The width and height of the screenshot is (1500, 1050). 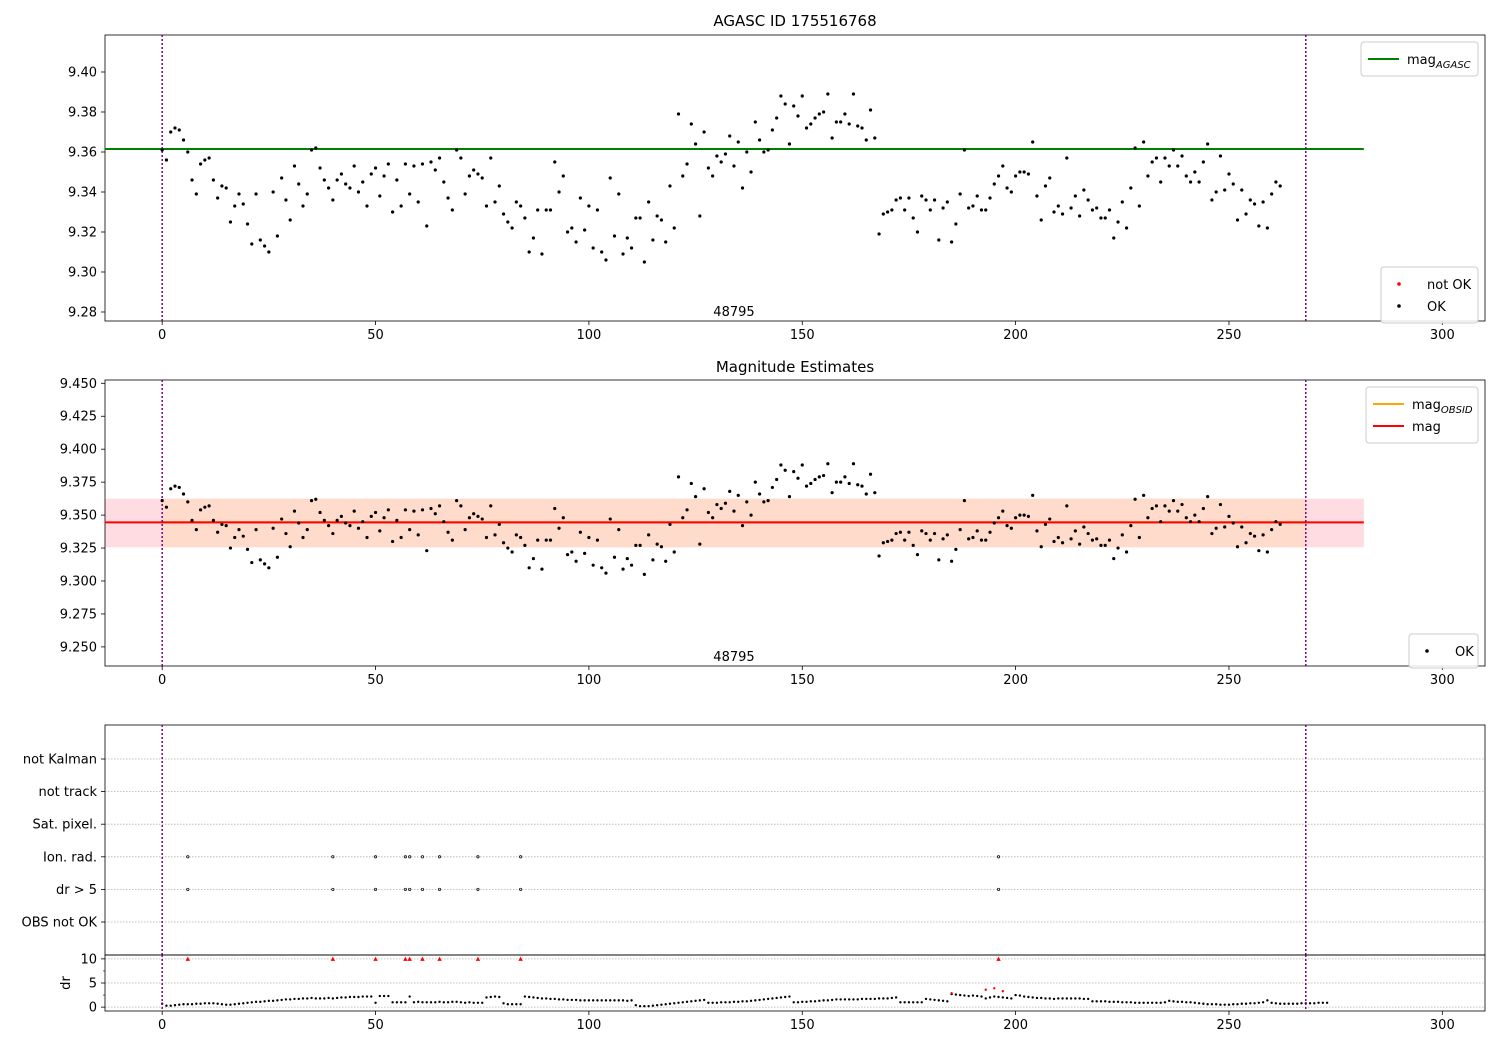 What do you see at coordinates (1422, 415) in the screenshot?
I see `legend-estimates` at bounding box center [1422, 415].